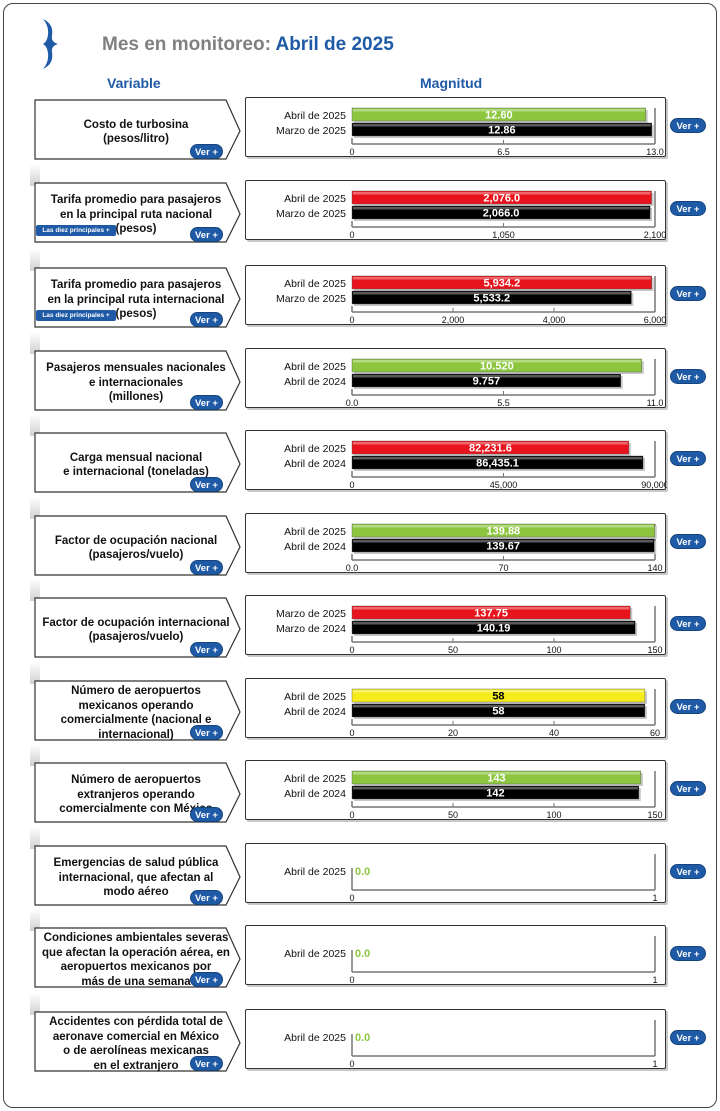 This screenshot has width=720, height=1111. I want to click on bar-value-label: 2,076.0, so click(501, 199).